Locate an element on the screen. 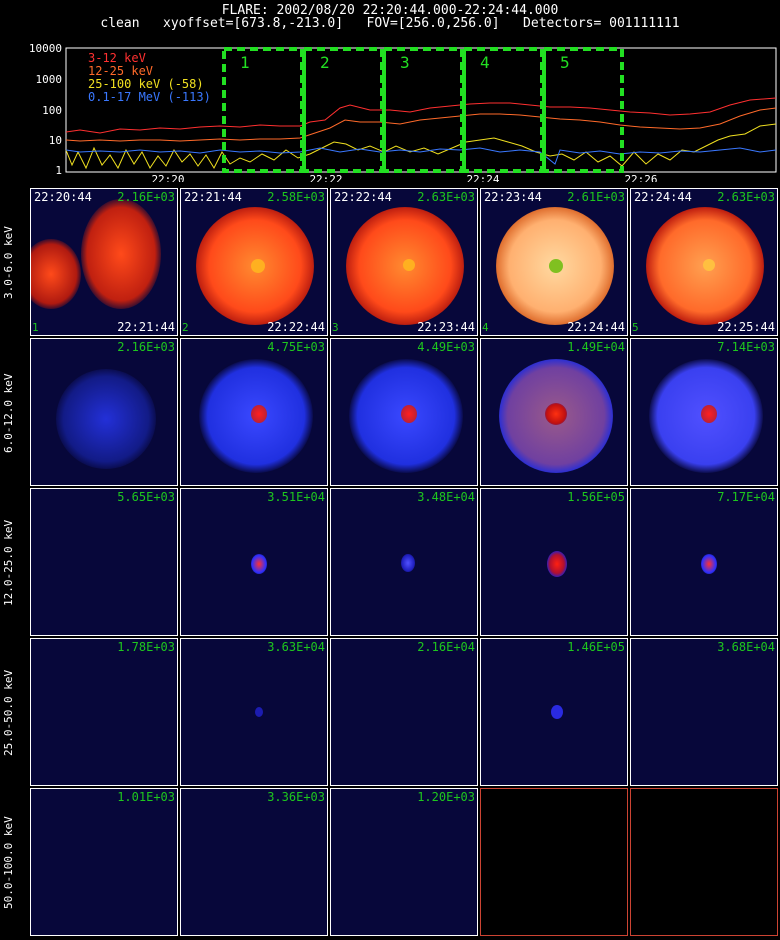 The height and width of the screenshot is (940, 780). y-tick: 100 is located at coordinates (52, 110).